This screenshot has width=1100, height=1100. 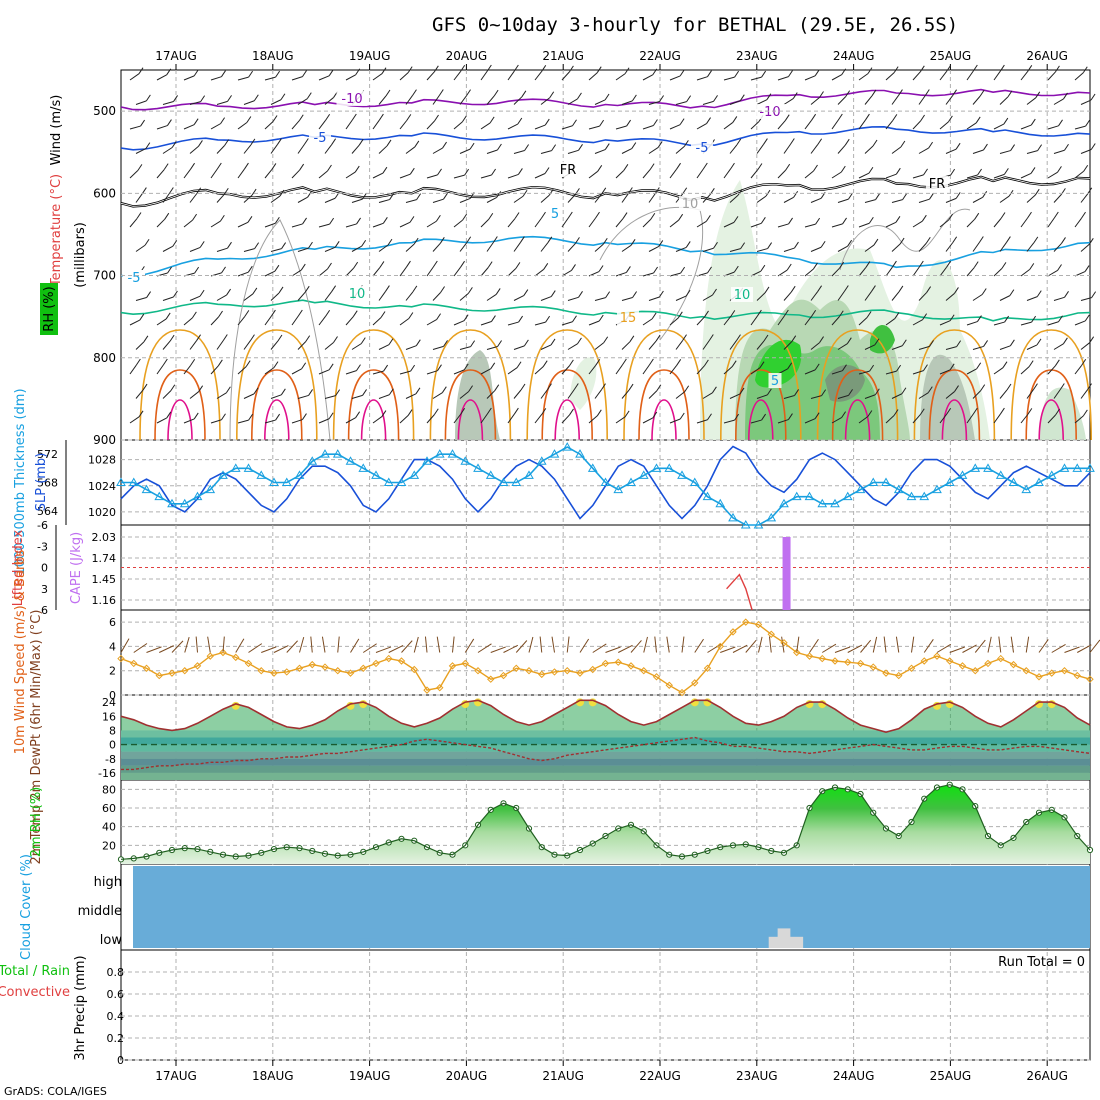 What do you see at coordinates (775, 381) in the screenshot?
I see `isotherm-label: 5` at bounding box center [775, 381].